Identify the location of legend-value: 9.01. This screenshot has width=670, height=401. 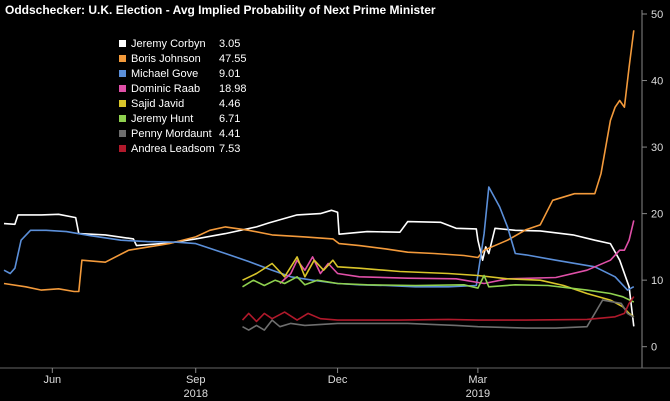
(230, 73).